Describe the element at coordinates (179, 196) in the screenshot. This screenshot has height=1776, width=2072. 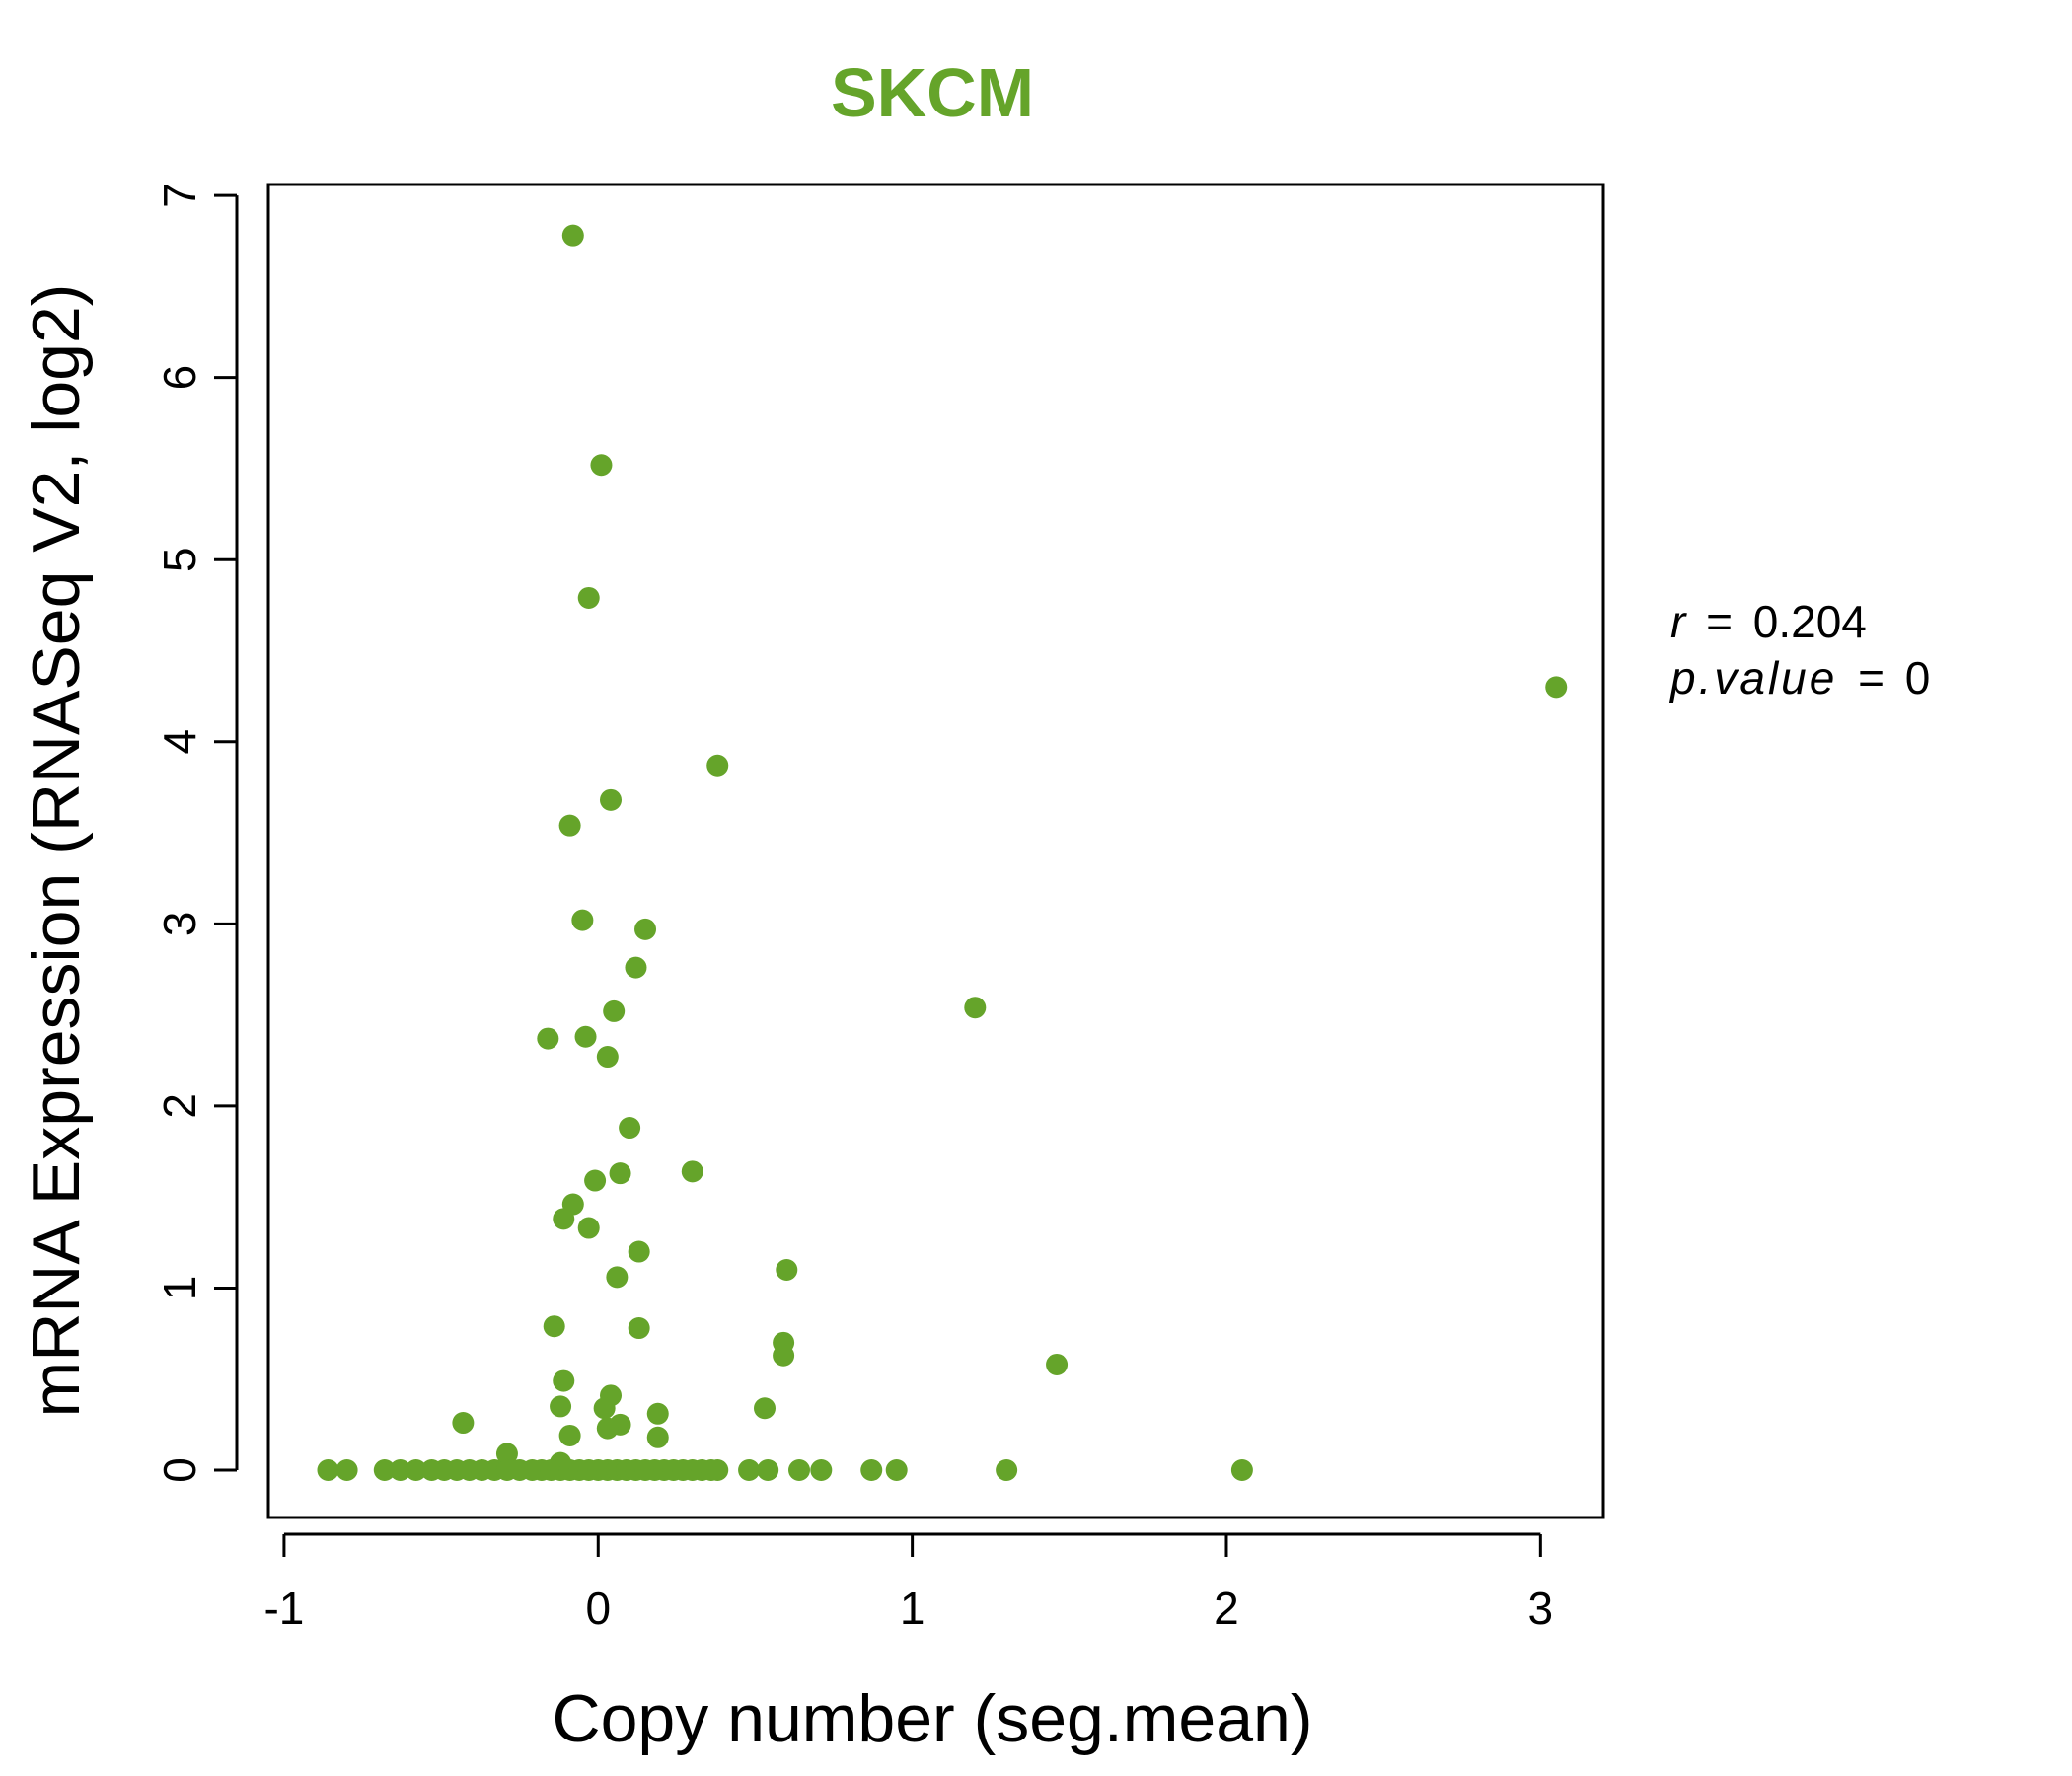
I see `y-tick-label: 7` at that location.